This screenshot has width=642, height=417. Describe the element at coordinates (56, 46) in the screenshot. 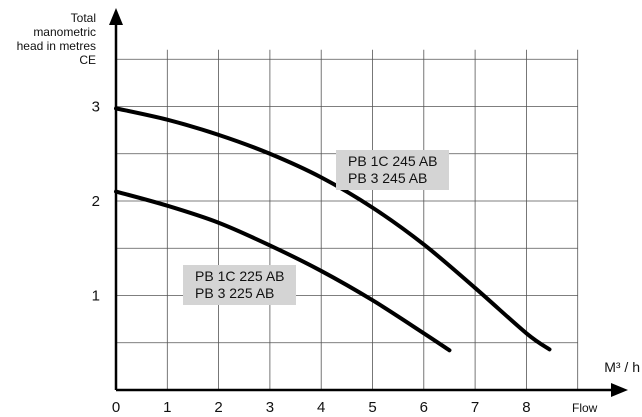

I see `y-axis-title-line: head in metres` at that location.